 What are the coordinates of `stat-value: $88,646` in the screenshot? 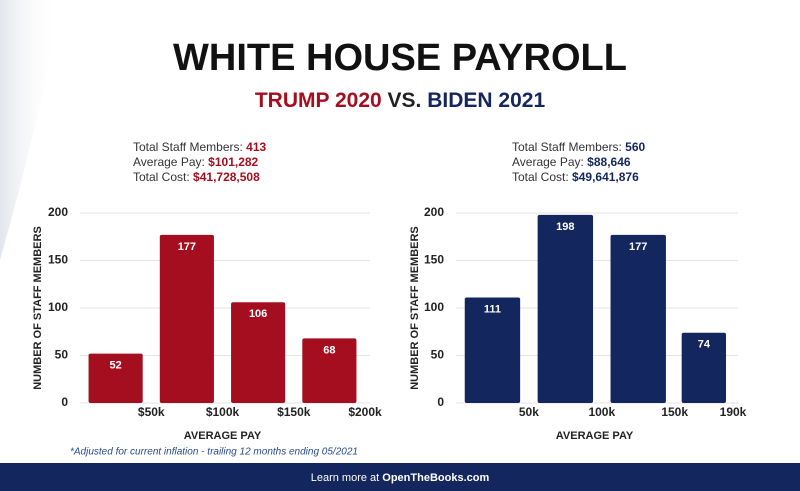 It's located at (609, 162).